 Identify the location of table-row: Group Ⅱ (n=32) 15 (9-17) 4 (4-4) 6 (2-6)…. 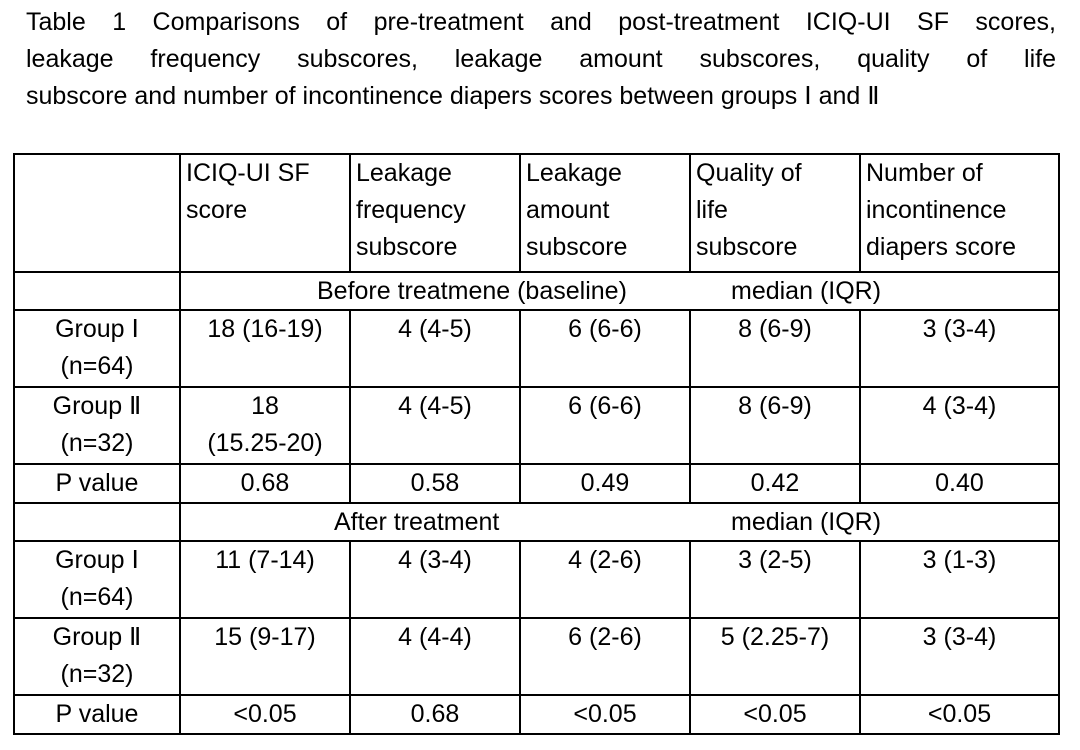
(536, 656).